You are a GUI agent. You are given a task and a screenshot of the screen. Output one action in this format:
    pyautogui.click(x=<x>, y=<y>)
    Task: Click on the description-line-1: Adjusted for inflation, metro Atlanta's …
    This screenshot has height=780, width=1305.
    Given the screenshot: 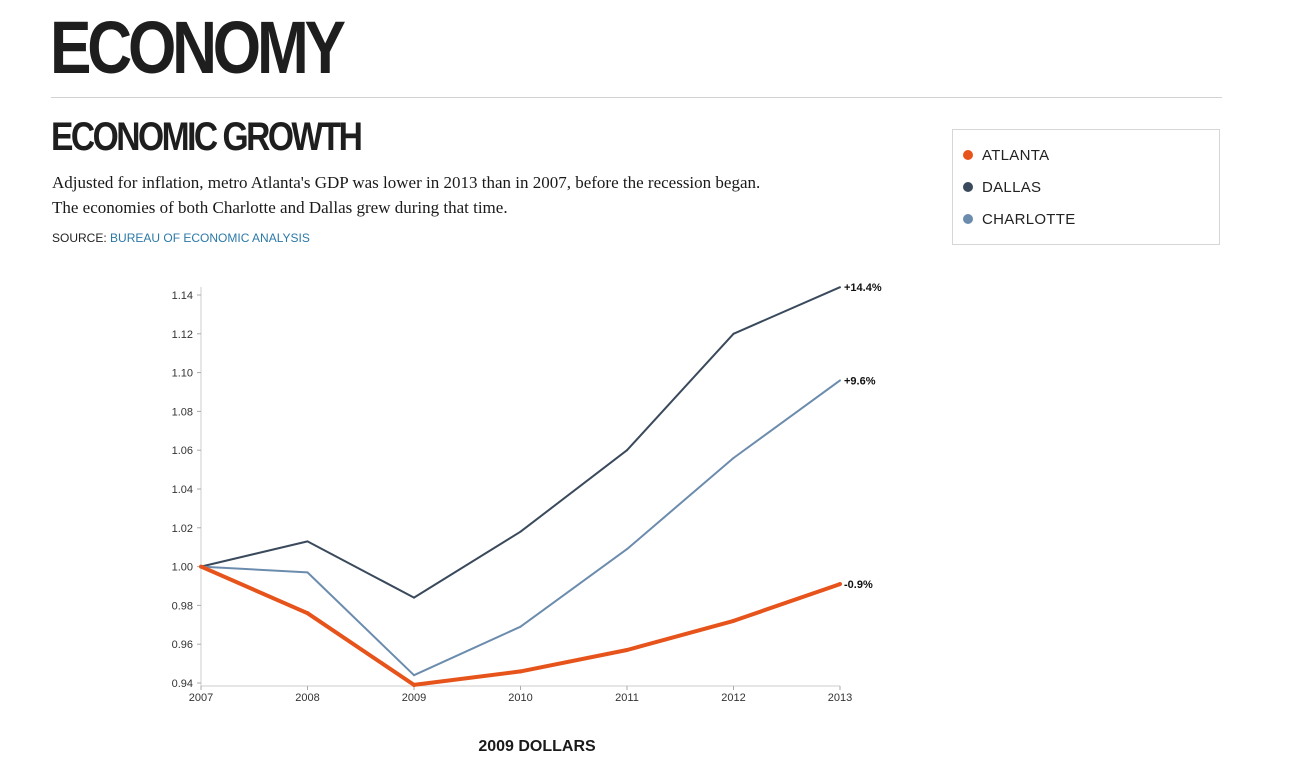 What is the action you would take?
    pyautogui.click(x=406, y=182)
    